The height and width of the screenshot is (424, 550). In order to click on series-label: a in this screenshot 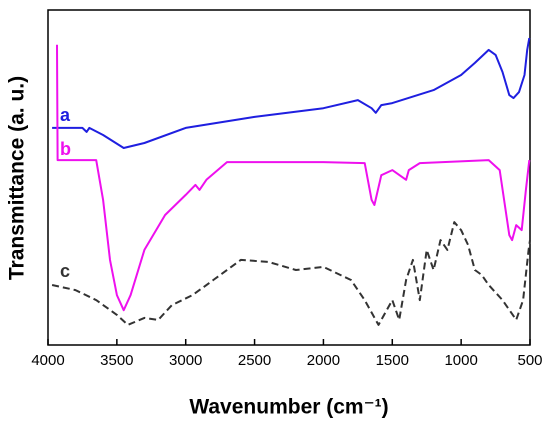, I will do `click(65, 115)`.